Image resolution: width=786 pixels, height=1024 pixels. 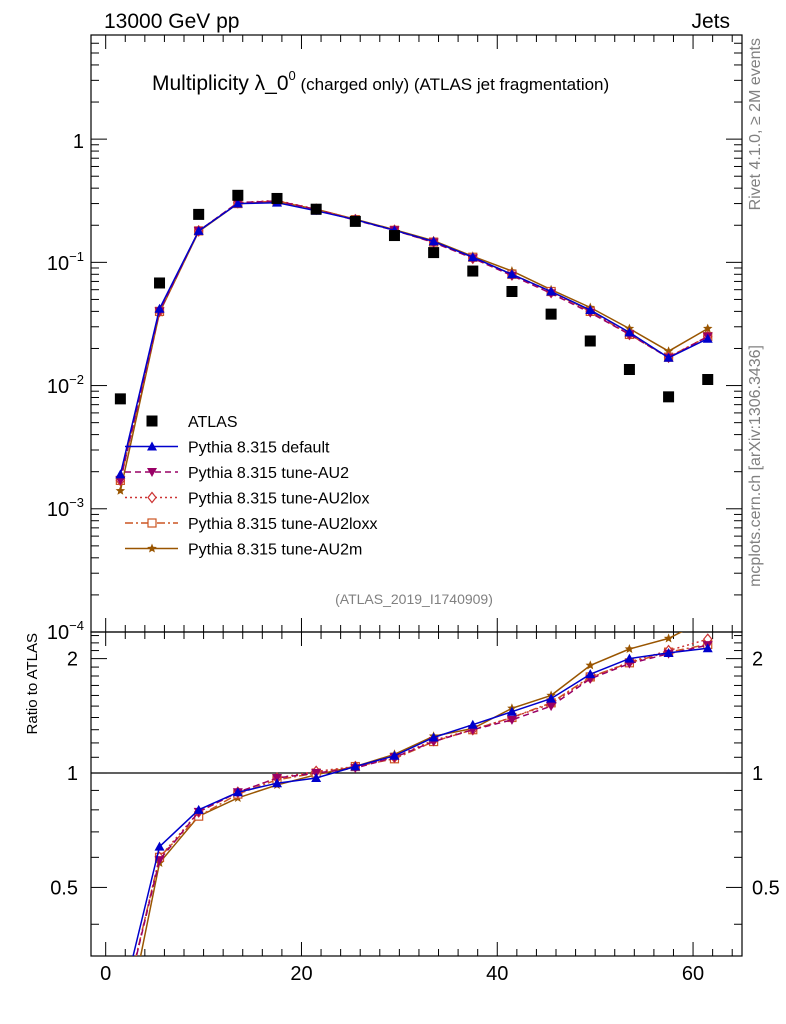 What do you see at coordinates (64, 888) in the screenshot?
I see `ratio-y-tick-label: 0.5` at bounding box center [64, 888].